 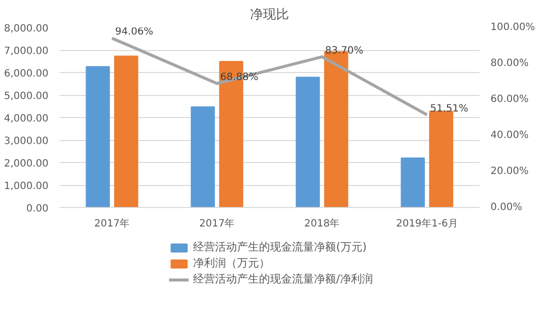 What do you see at coordinates (26, 141) in the screenshot?
I see `y-tick-label: 3,000.00` at bounding box center [26, 141].